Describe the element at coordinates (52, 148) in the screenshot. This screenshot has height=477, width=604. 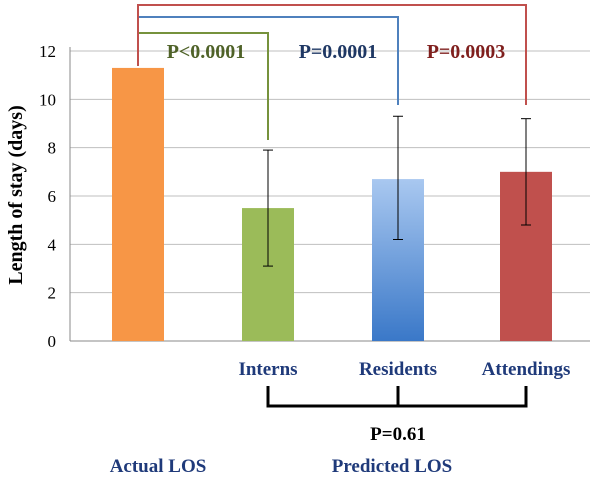
I see `y-tick-label: 8` at that location.